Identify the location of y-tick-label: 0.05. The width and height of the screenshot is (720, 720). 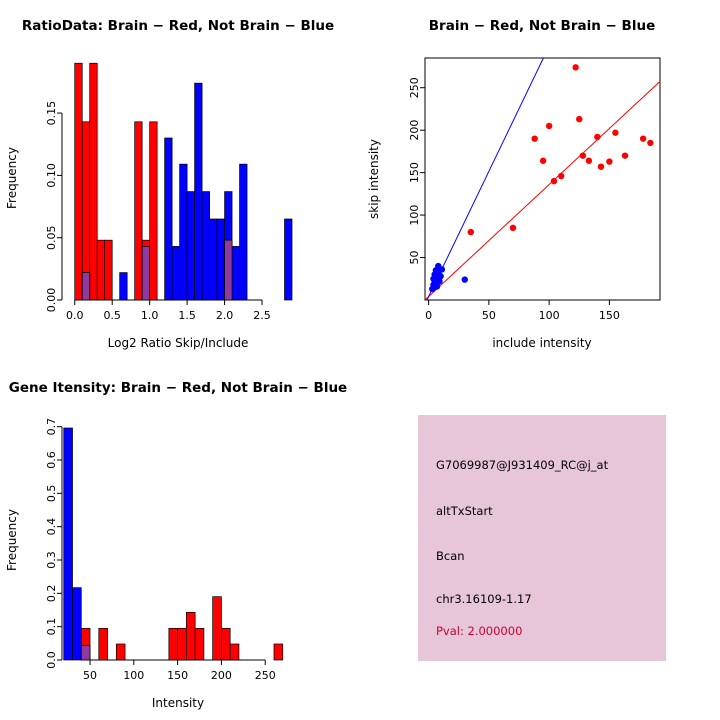
(51, 237).